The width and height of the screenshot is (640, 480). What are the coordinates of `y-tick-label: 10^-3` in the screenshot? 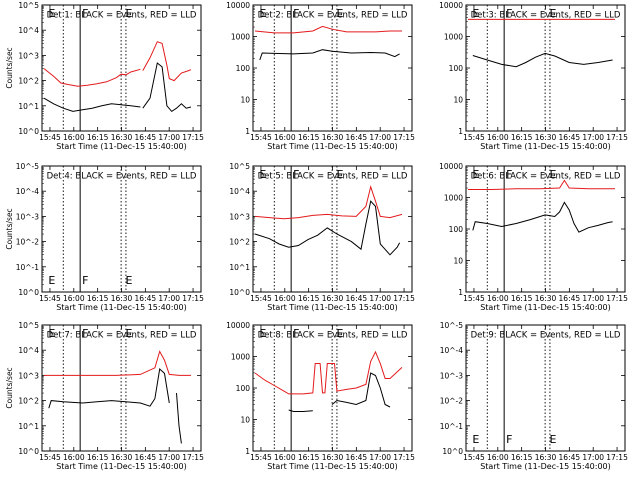 It's located at (28, 216).